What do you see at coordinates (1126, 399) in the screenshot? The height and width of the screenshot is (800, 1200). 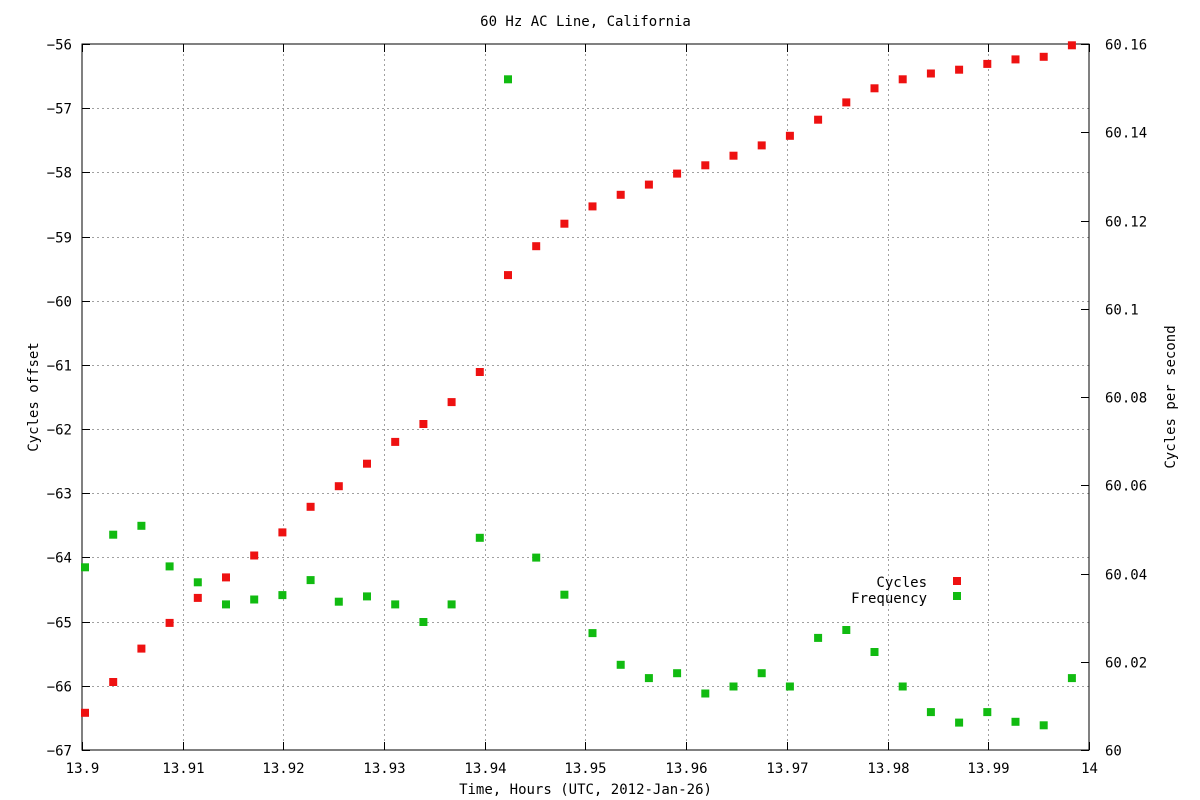 I see `y2-tick-label-60-08: 60.08` at bounding box center [1126, 399].